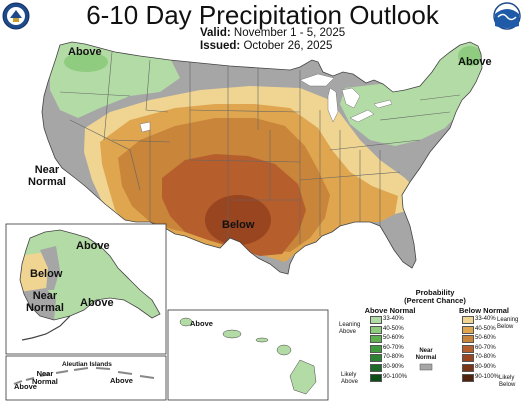 This screenshot has width=525, height=405. Describe the element at coordinates (303, 377) in the screenshot. I see `island-hawaii` at that location.